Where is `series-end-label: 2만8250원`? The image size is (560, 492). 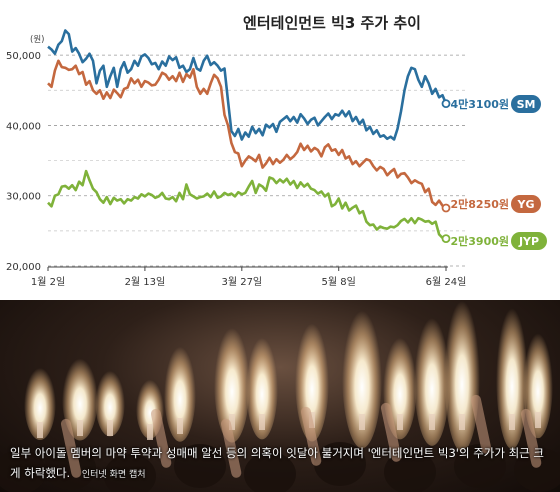
series-end-label: 2만8250원 is located at coordinates (479, 204).